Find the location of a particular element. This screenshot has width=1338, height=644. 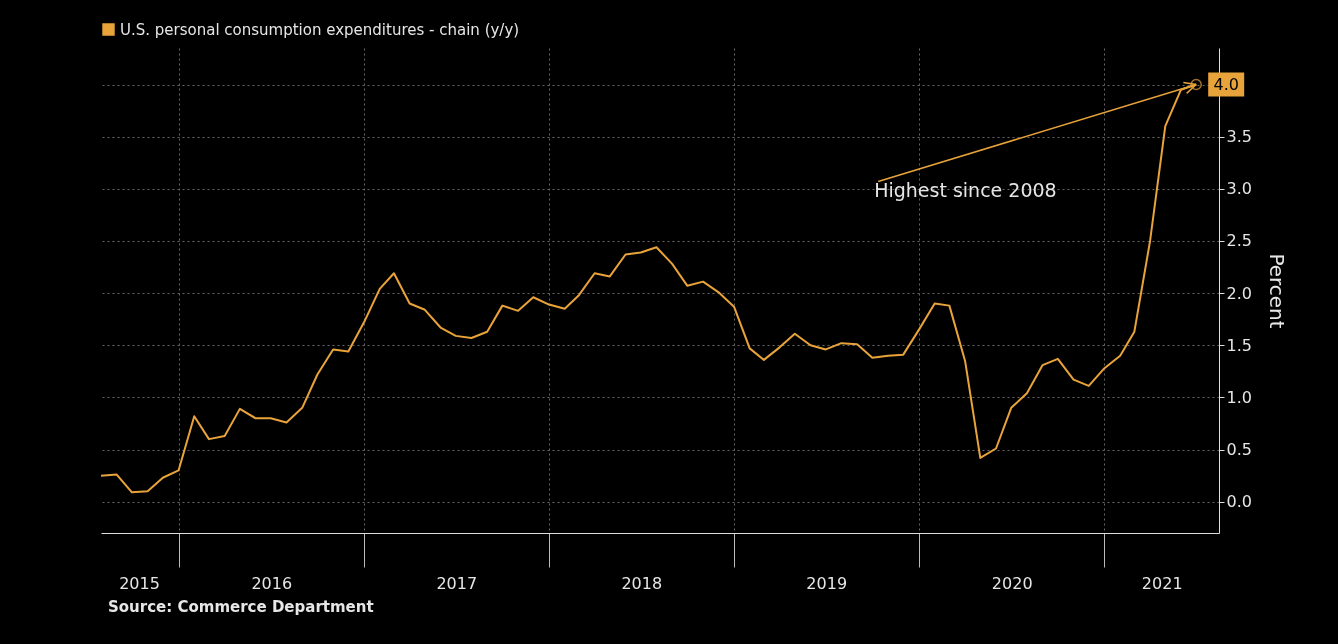

x-tick-label: 2021 is located at coordinates (1162, 583).